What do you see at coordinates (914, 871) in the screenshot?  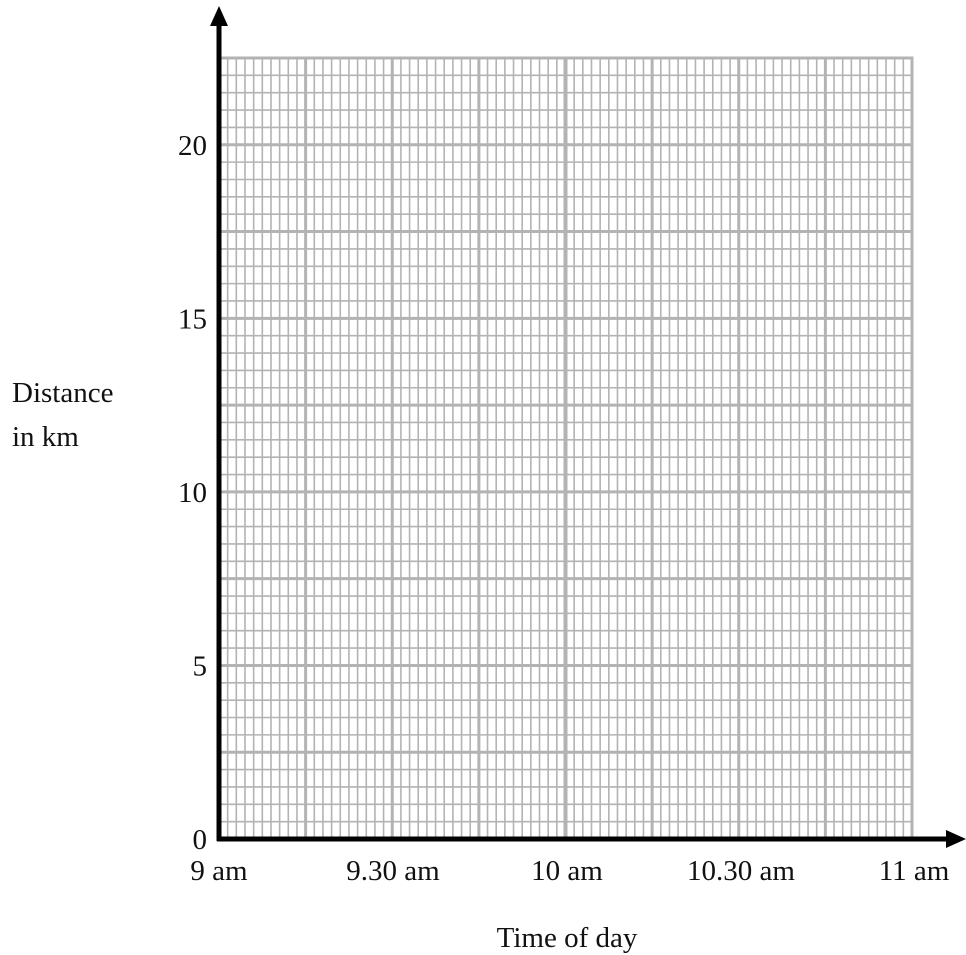 I see `x-tick-label: 11 am` at bounding box center [914, 871].